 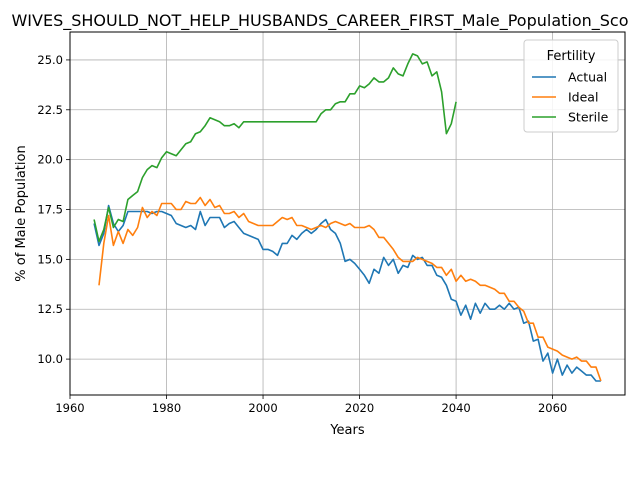 What do you see at coordinates (552, 408) in the screenshot?
I see `x-tick-label: 2060` at bounding box center [552, 408].